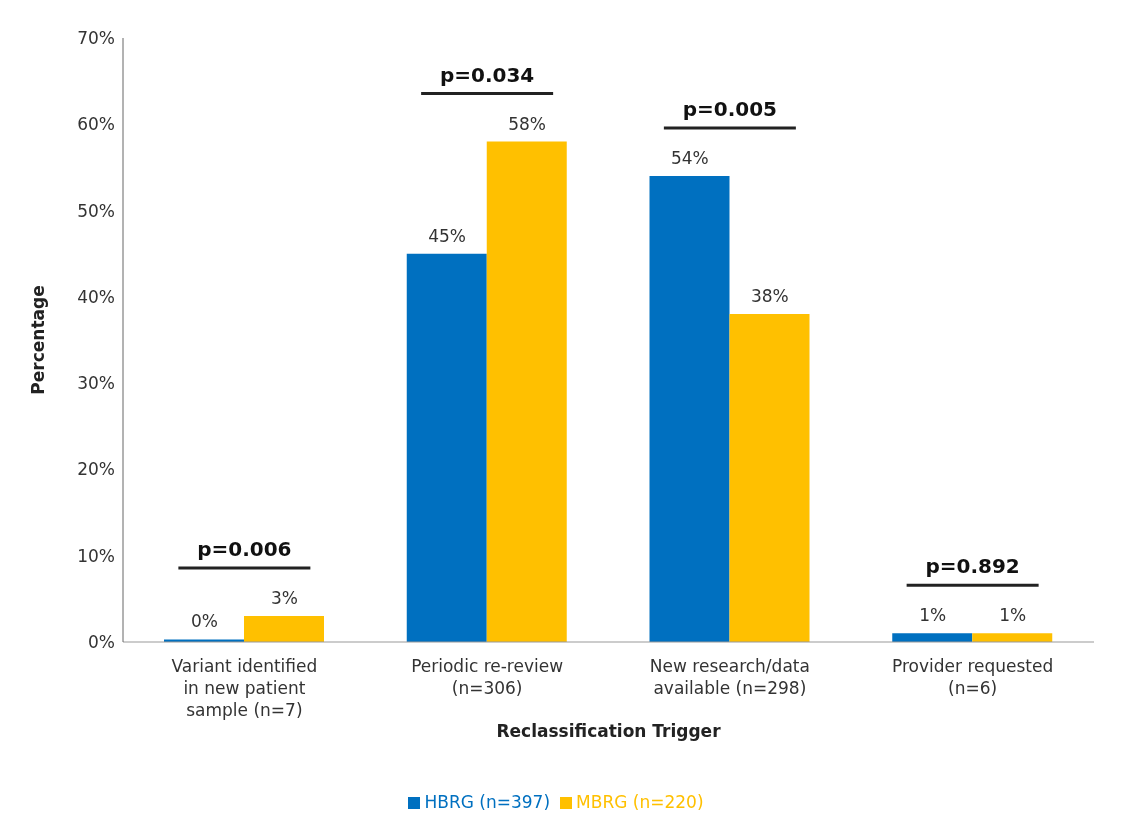  Describe the element at coordinates (972, 677) in the screenshot. I see `x-tick-label: Provider requested (n=6)` at that location.